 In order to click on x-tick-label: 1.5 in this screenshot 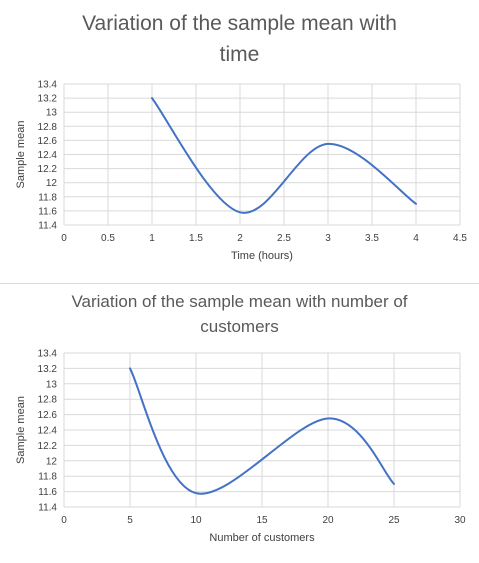, I will do `click(196, 238)`.